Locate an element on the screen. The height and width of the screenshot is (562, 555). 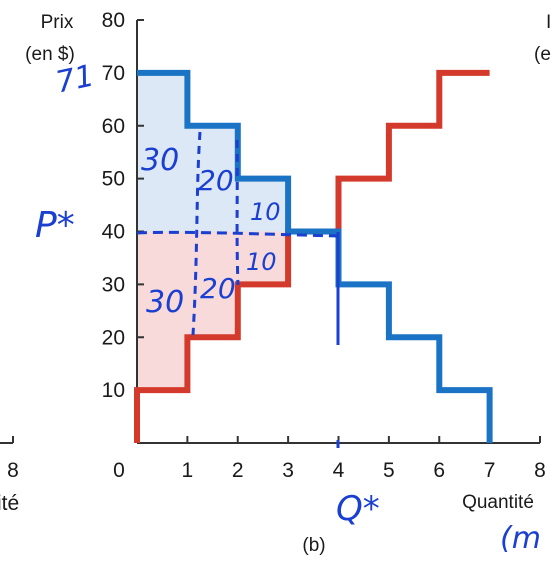
y-tick-label: 60 is located at coordinates (113, 126).